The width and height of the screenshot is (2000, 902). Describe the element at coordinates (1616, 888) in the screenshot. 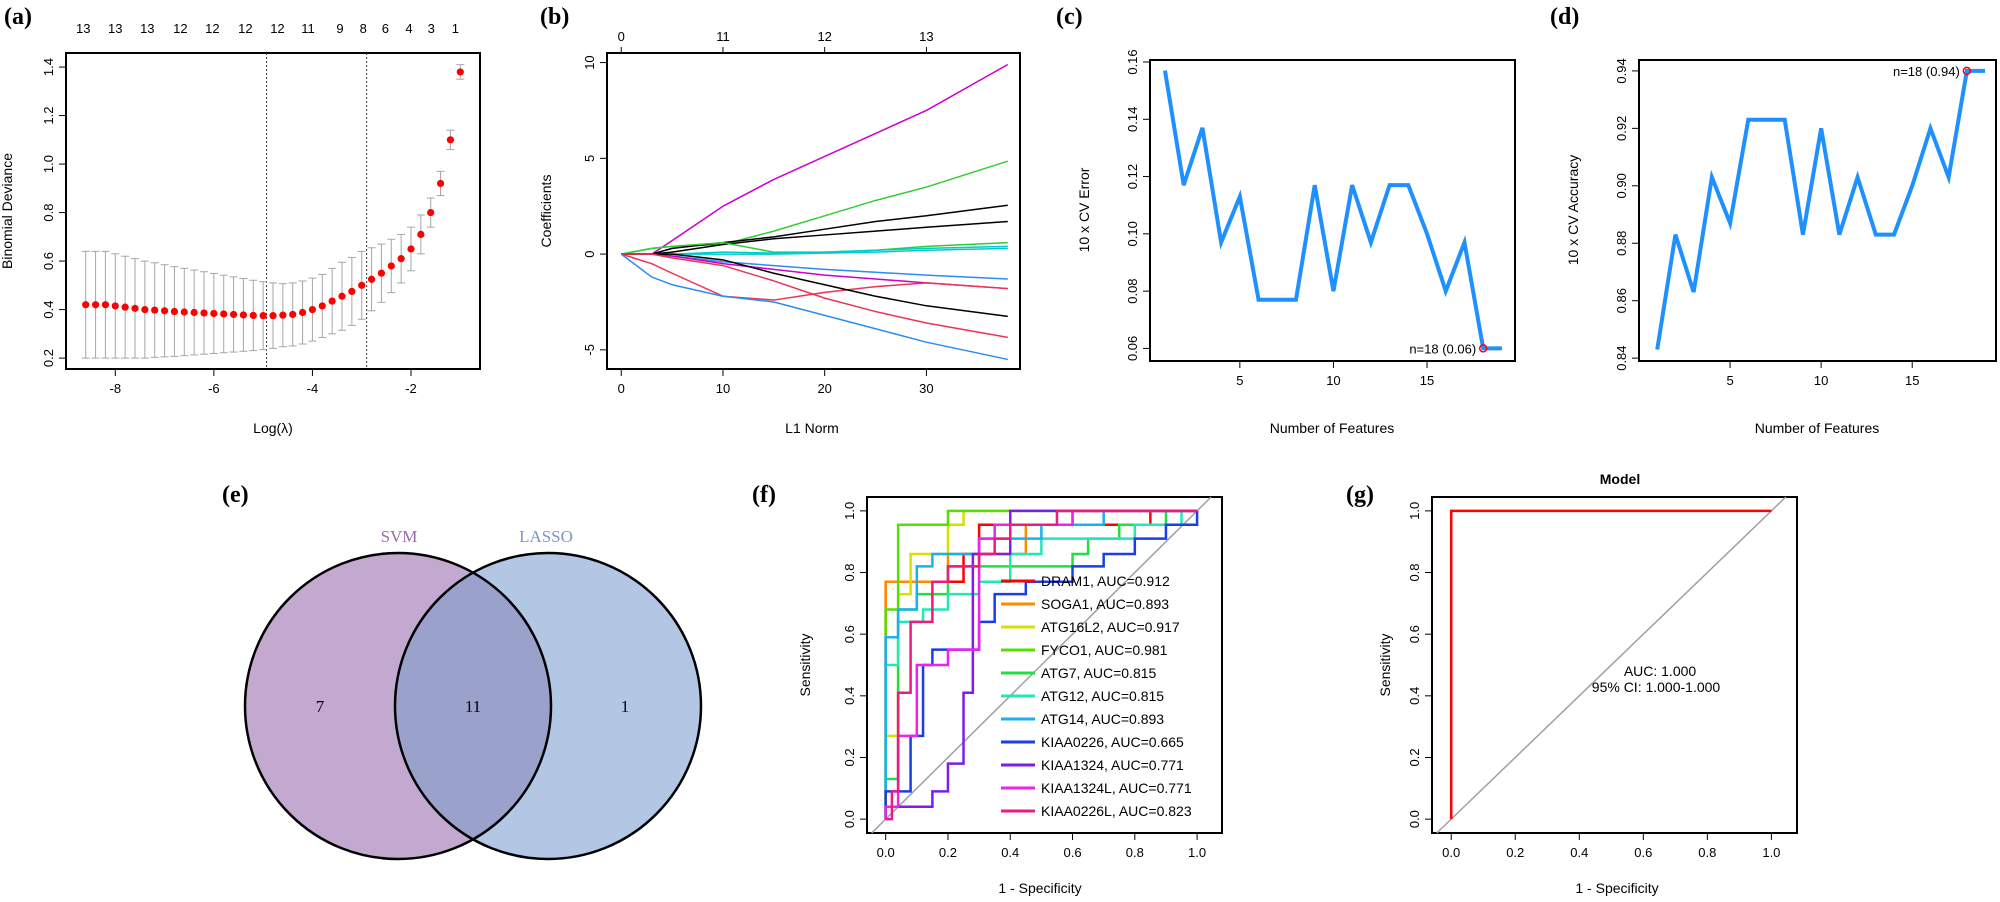

I see `g-xlabel: 1 - Specificity` at that location.